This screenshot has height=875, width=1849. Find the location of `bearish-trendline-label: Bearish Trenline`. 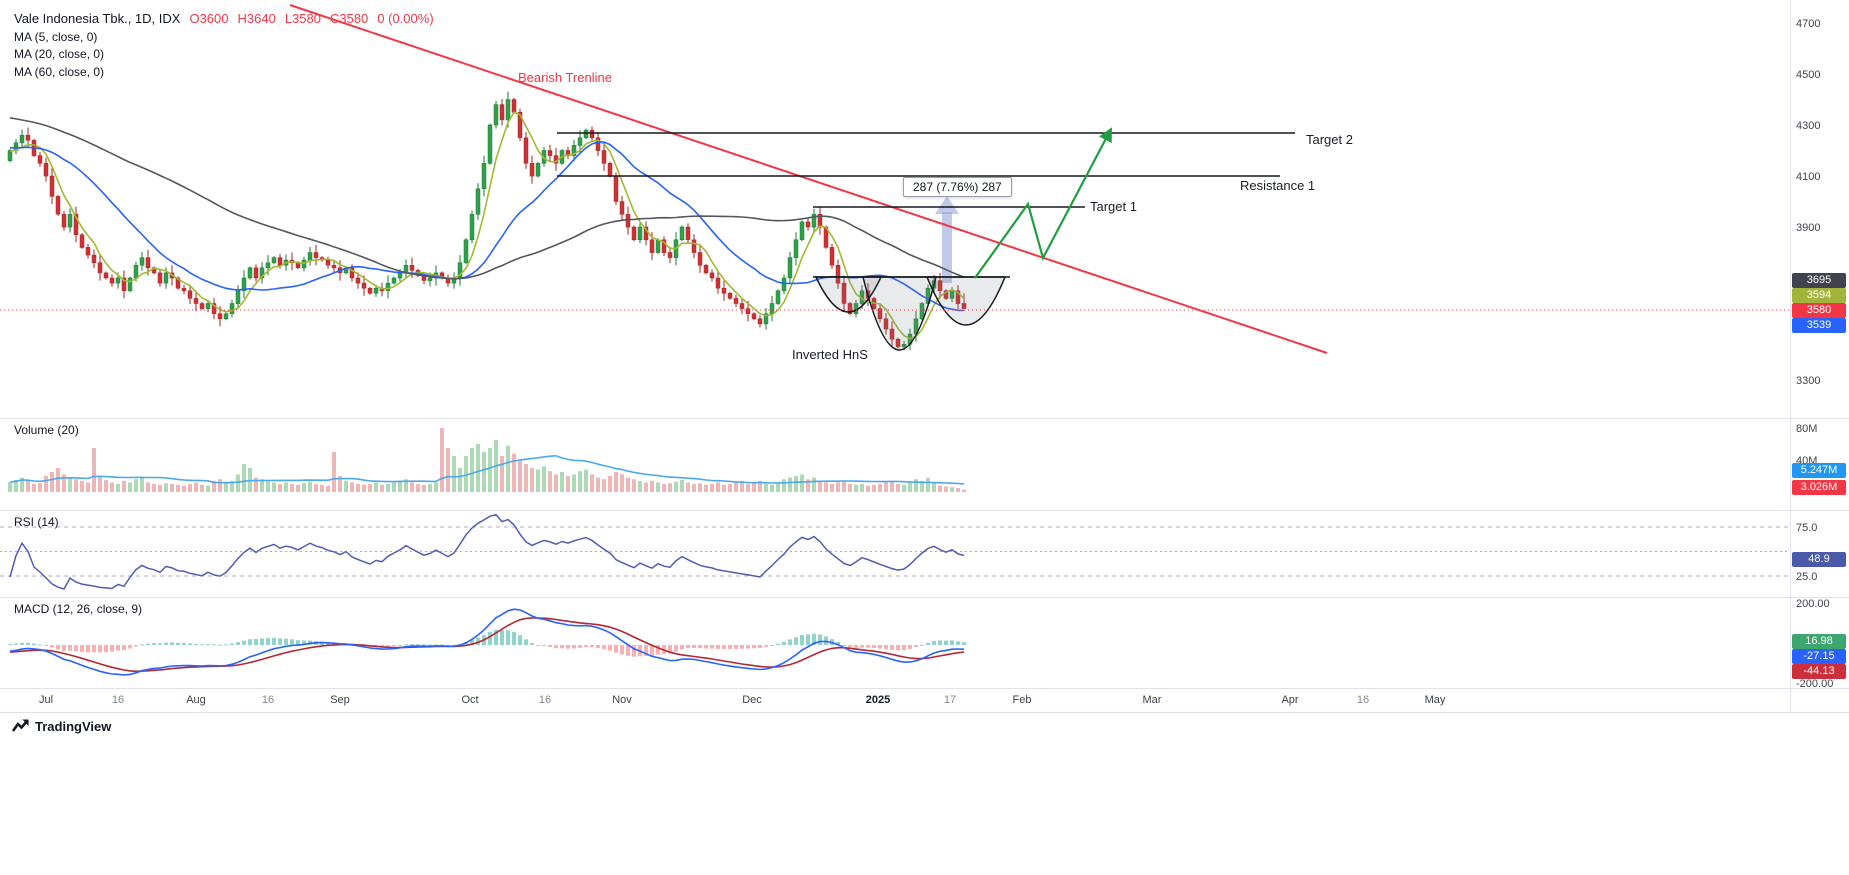

bearish-trendline-label: Bearish Trenline is located at coordinates (565, 77).